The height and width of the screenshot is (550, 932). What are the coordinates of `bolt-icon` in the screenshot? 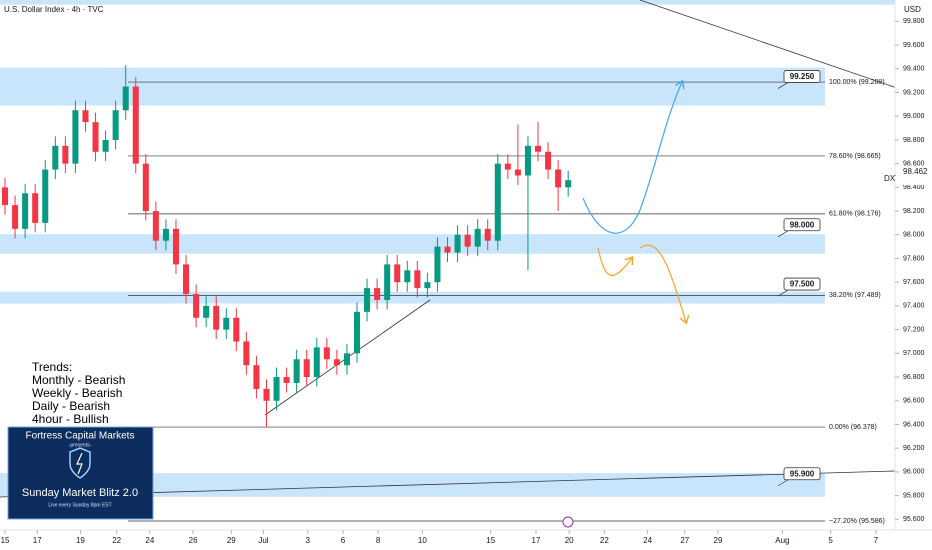 It's located at (79, 463).